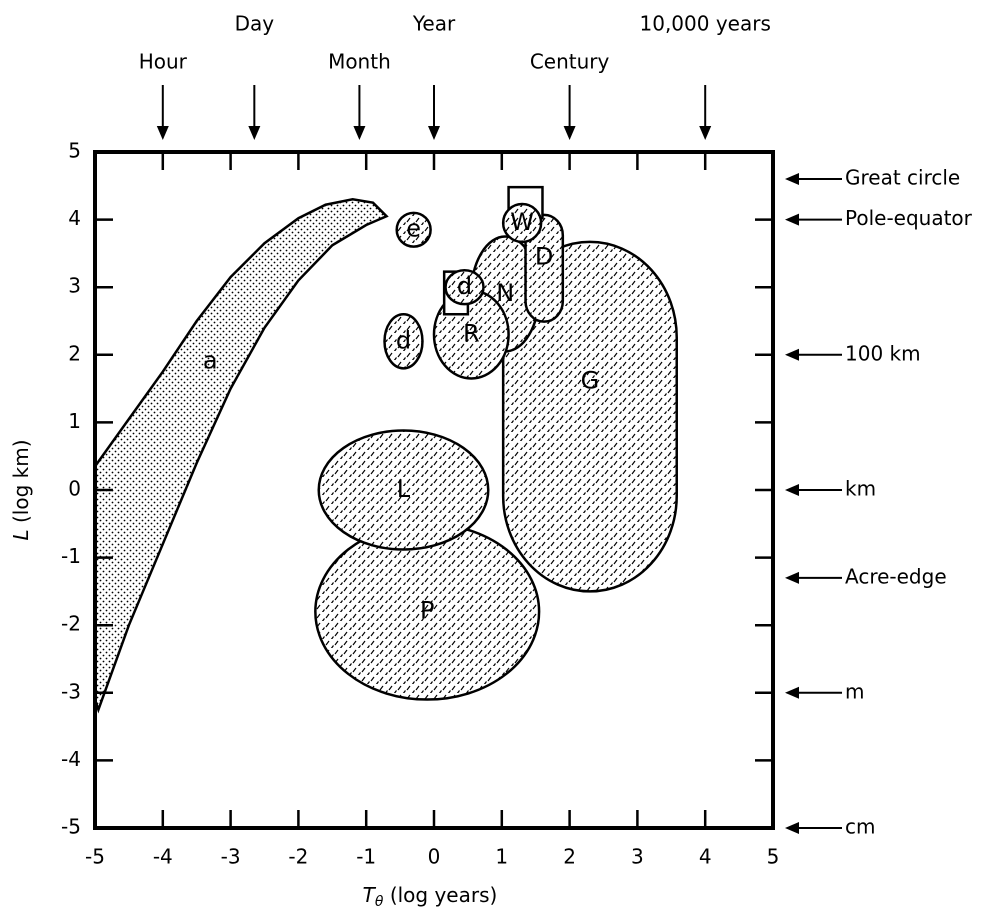  I want to click on region-label: L, so click(404, 489).